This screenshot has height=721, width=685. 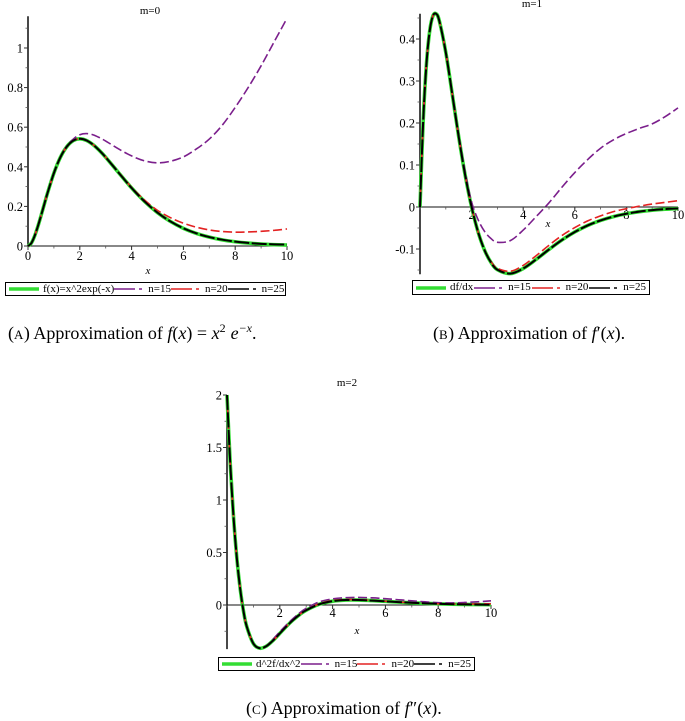 I want to click on caption-b: (B) Approximation of f′(x)., so click(x=529, y=334).